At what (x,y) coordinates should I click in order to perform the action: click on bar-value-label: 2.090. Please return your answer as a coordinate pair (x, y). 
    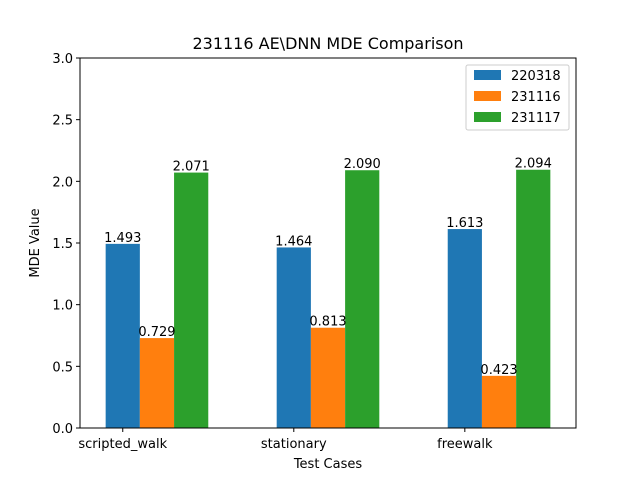
    Looking at the image, I should click on (362, 164).